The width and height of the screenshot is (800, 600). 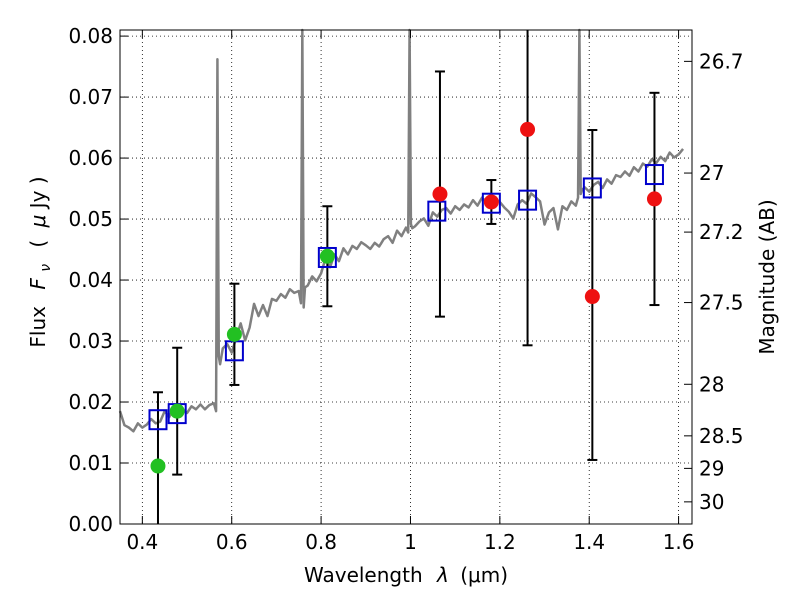 What do you see at coordinates (711, 384) in the screenshot?
I see `y2-tick-label: 28` at bounding box center [711, 384].